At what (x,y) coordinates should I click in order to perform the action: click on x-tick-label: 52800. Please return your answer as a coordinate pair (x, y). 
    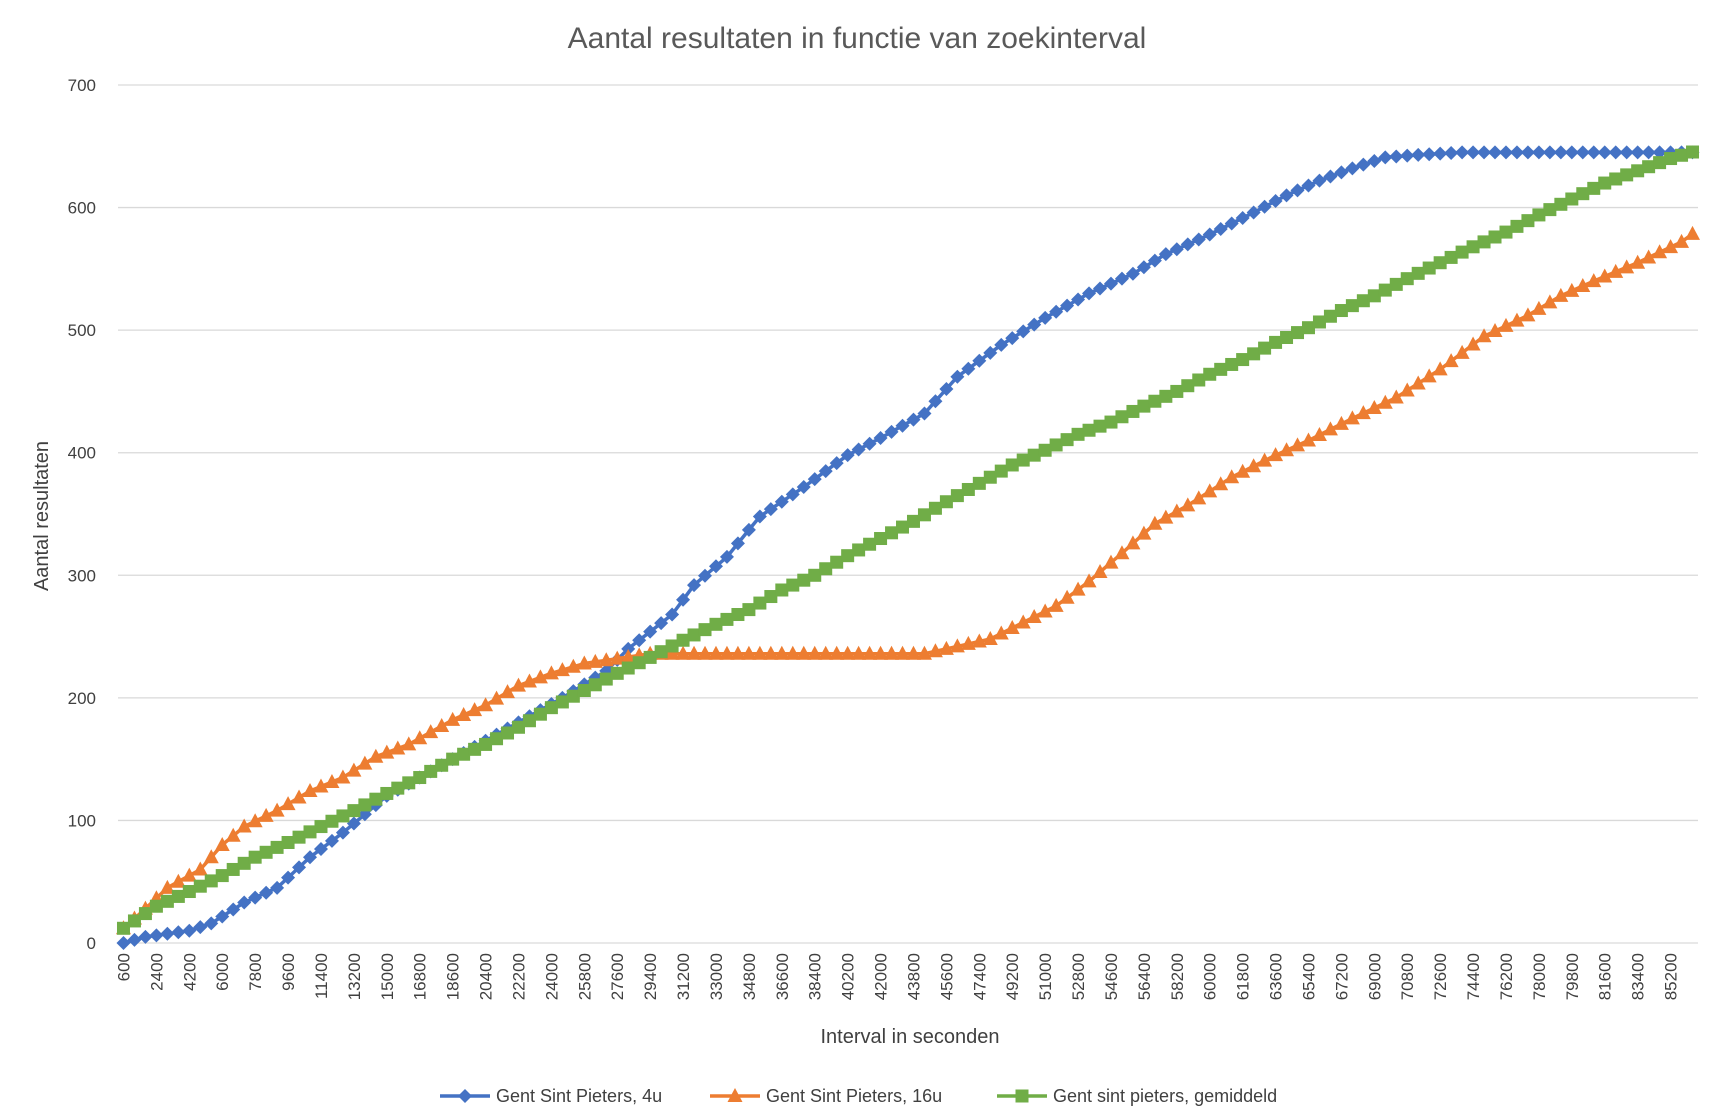
    Looking at the image, I should click on (1078, 976).